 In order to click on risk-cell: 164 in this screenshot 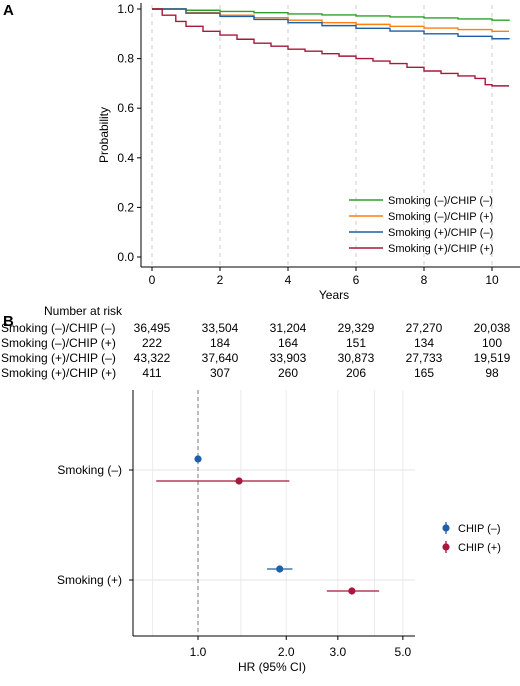, I will do `click(288, 343)`.